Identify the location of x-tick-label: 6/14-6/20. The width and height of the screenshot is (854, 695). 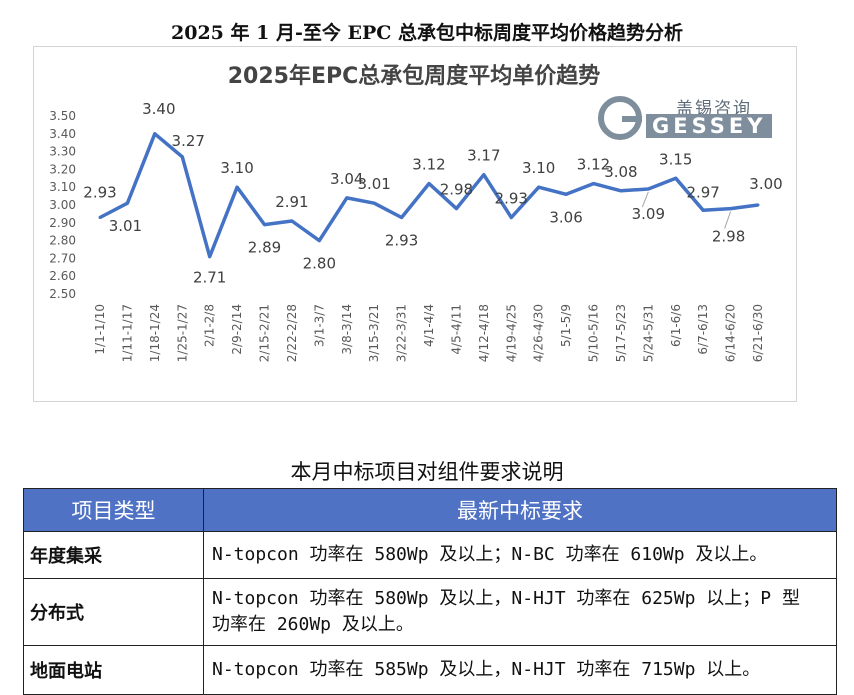
(731, 333).